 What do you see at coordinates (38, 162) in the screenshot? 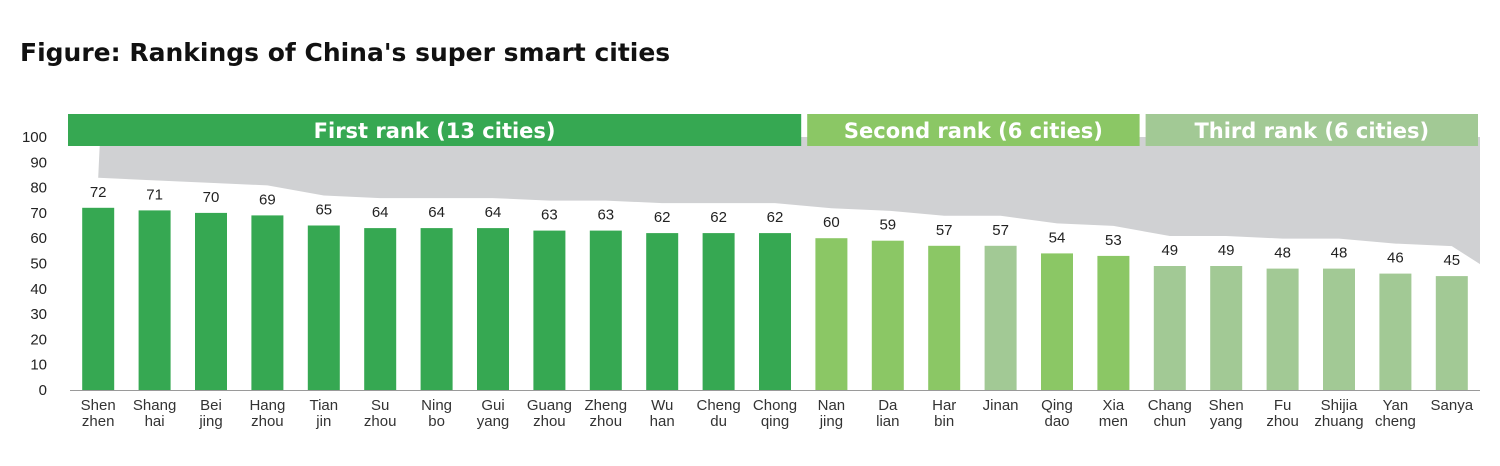
I see `y-tick-label: 90` at bounding box center [38, 162].